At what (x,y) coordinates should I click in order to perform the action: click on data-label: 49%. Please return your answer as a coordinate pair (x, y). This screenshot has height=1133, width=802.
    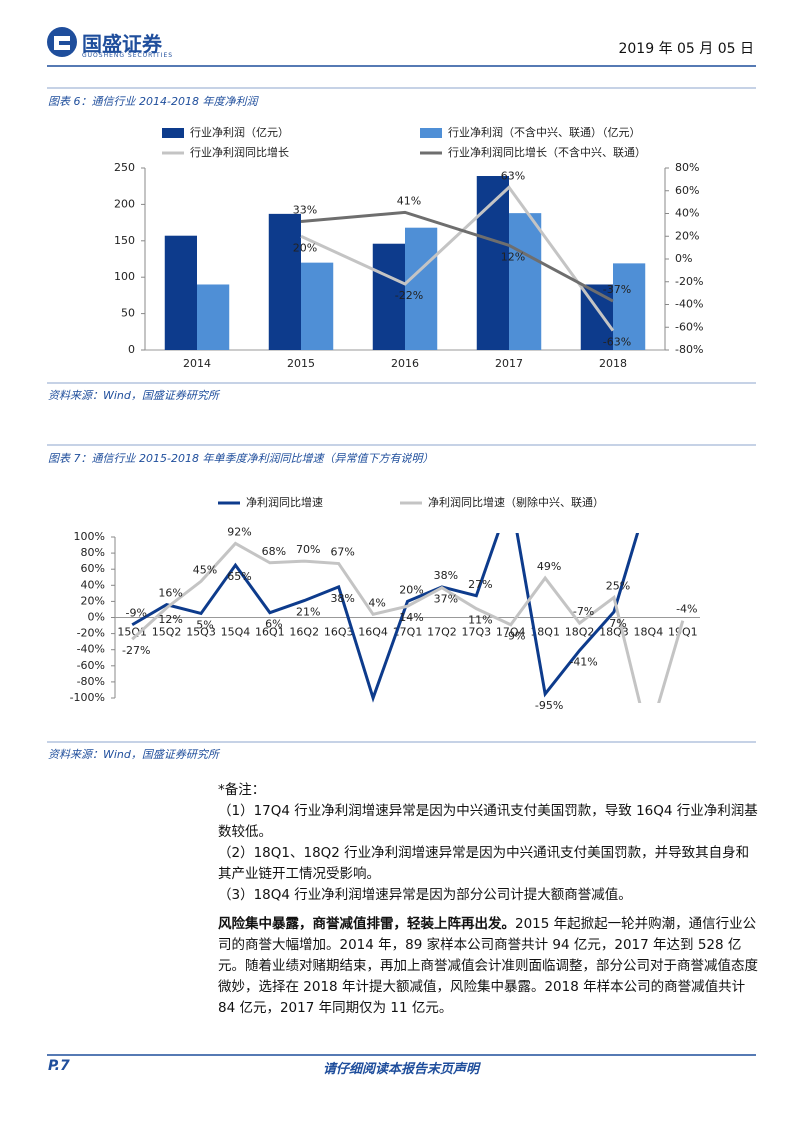
    Looking at the image, I should click on (549, 566).